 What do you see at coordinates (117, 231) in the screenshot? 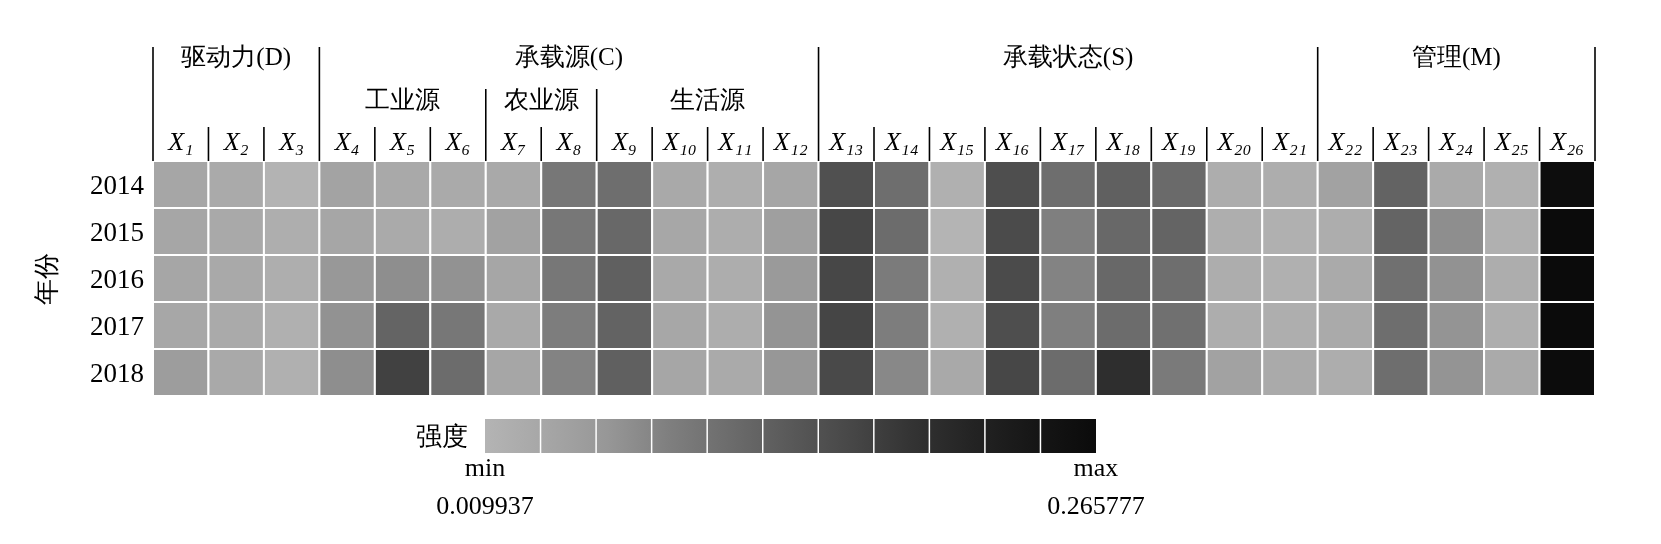
I see `y-tick-label: 2015` at bounding box center [117, 231].